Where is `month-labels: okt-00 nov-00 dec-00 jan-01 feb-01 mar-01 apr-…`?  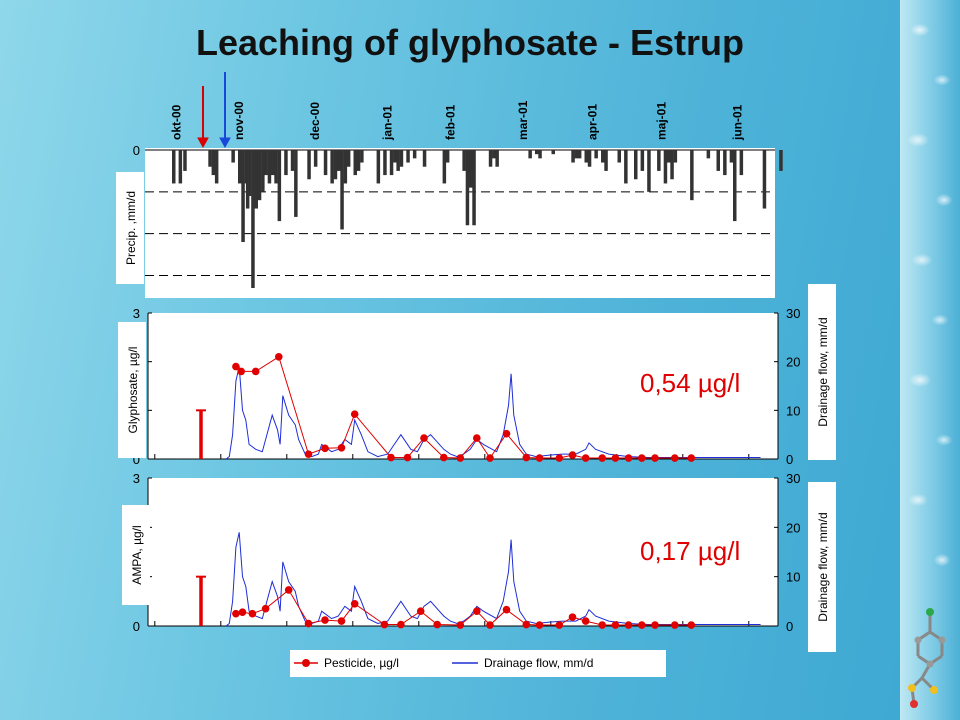
month-labels: okt-00 nov-00 dec-00 jan-01 feb-01 mar-01 apr-… is located at coordinates (457, 120).